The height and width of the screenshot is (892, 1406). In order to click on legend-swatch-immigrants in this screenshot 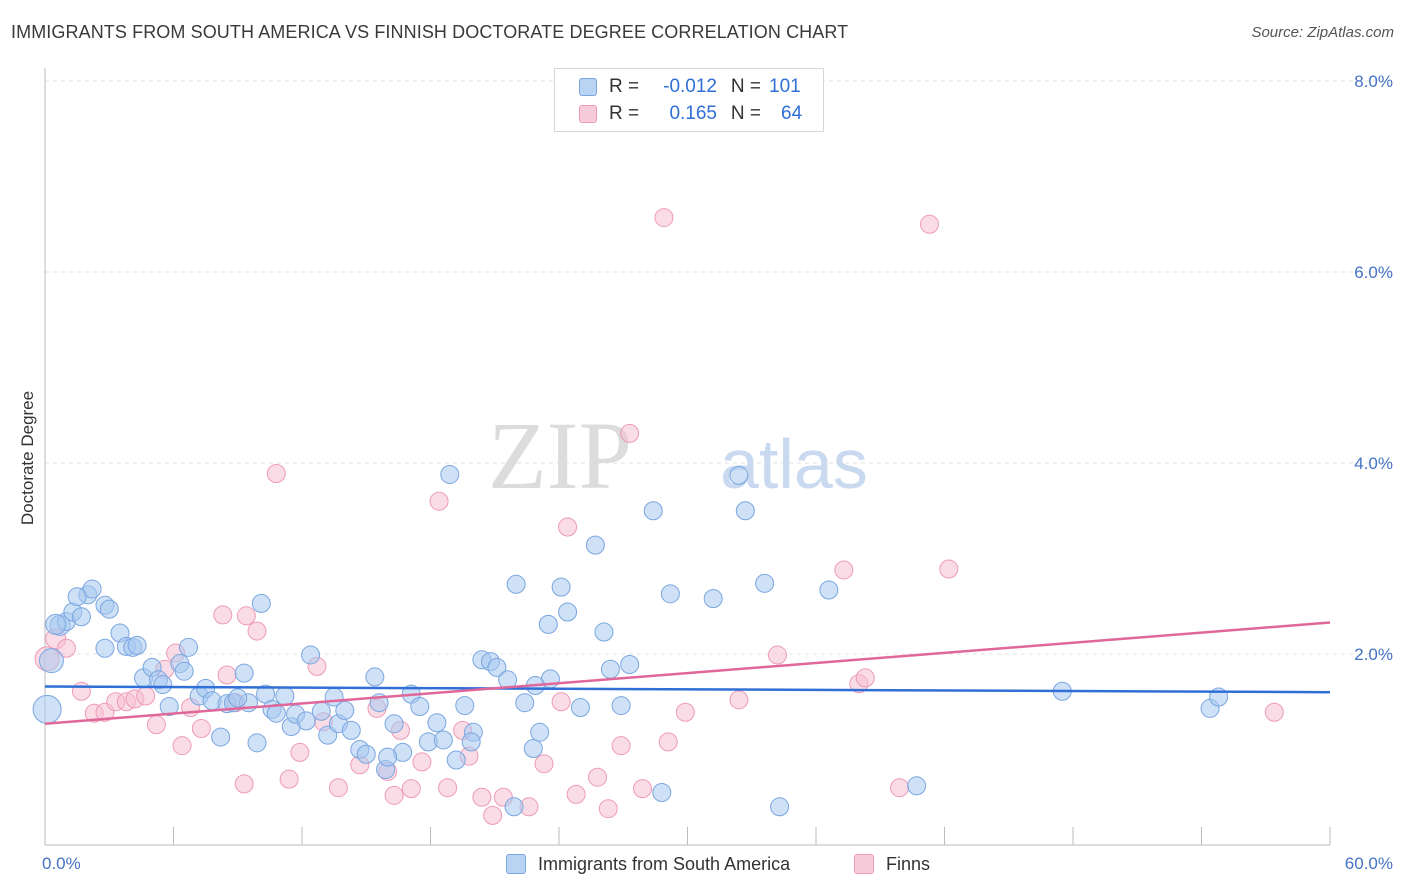, I will do `click(588, 87)`.